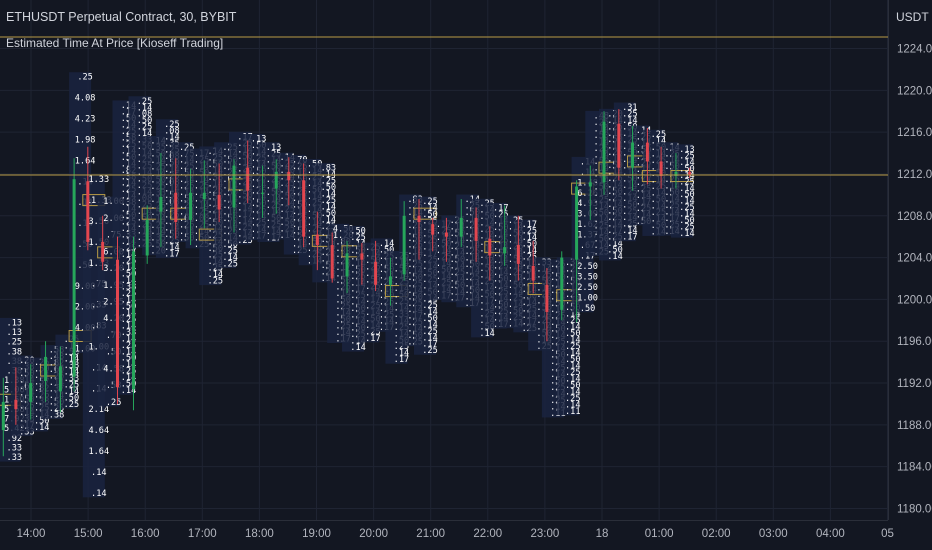 This screenshot has height=550, width=932. What do you see at coordinates (587, 298) in the screenshot?
I see `profile-value-label: 1.00` at bounding box center [587, 298].